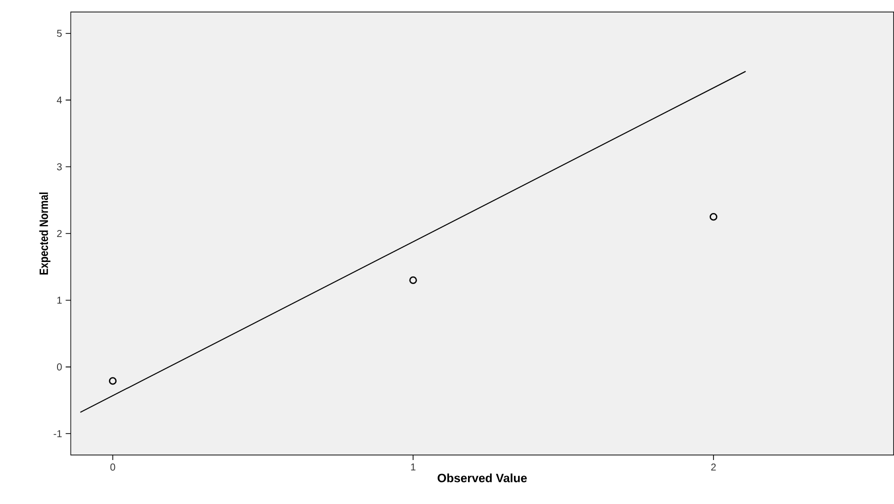 The width and height of the screenshot is (894, 504). What do you see at coordinates (59, 166) in the screenshot?
I see `y-tick-label: 3` at bounding box center [59, 166].